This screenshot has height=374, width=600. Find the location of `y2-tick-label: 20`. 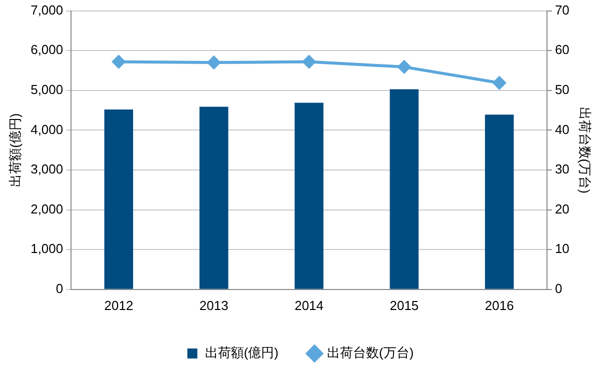

y2-tick-label: 20 is located at coordinates (562, 208).